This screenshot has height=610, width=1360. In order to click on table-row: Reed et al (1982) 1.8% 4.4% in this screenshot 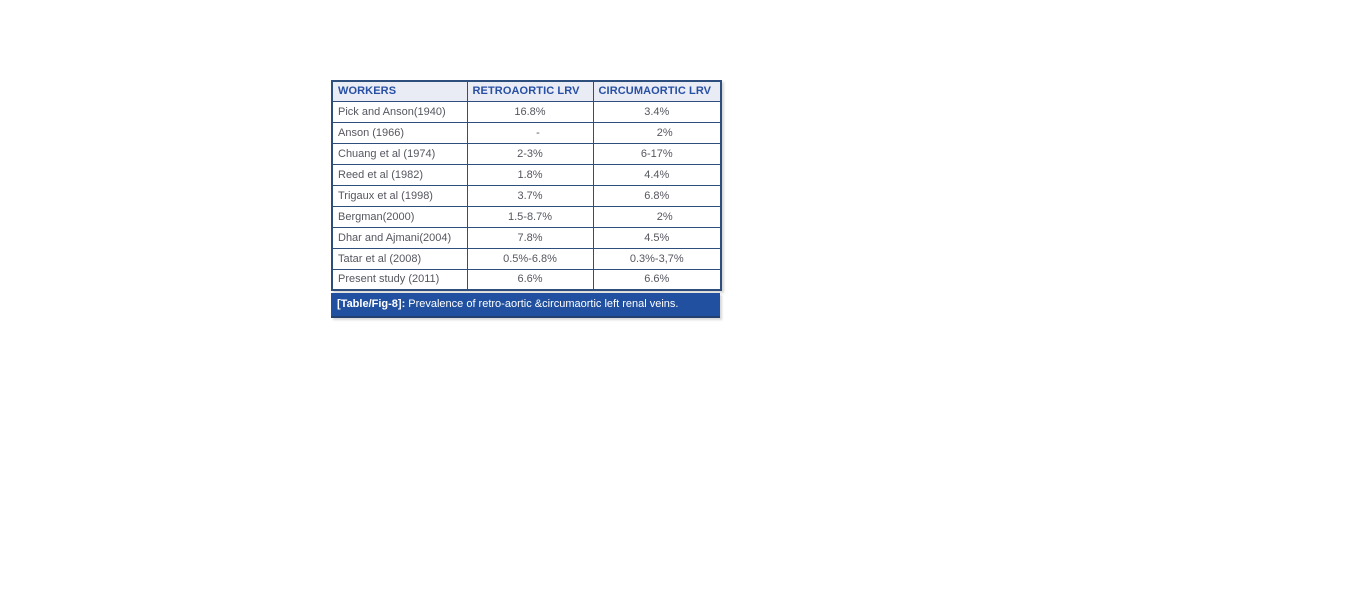, I will do `click(526, 174)`.